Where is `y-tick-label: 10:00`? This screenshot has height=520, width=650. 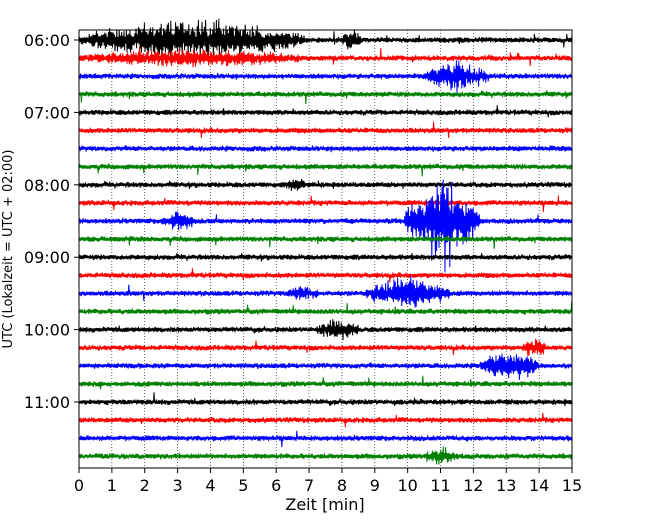 y-tick-label: 10:00 is located at coordinates (47, 330).